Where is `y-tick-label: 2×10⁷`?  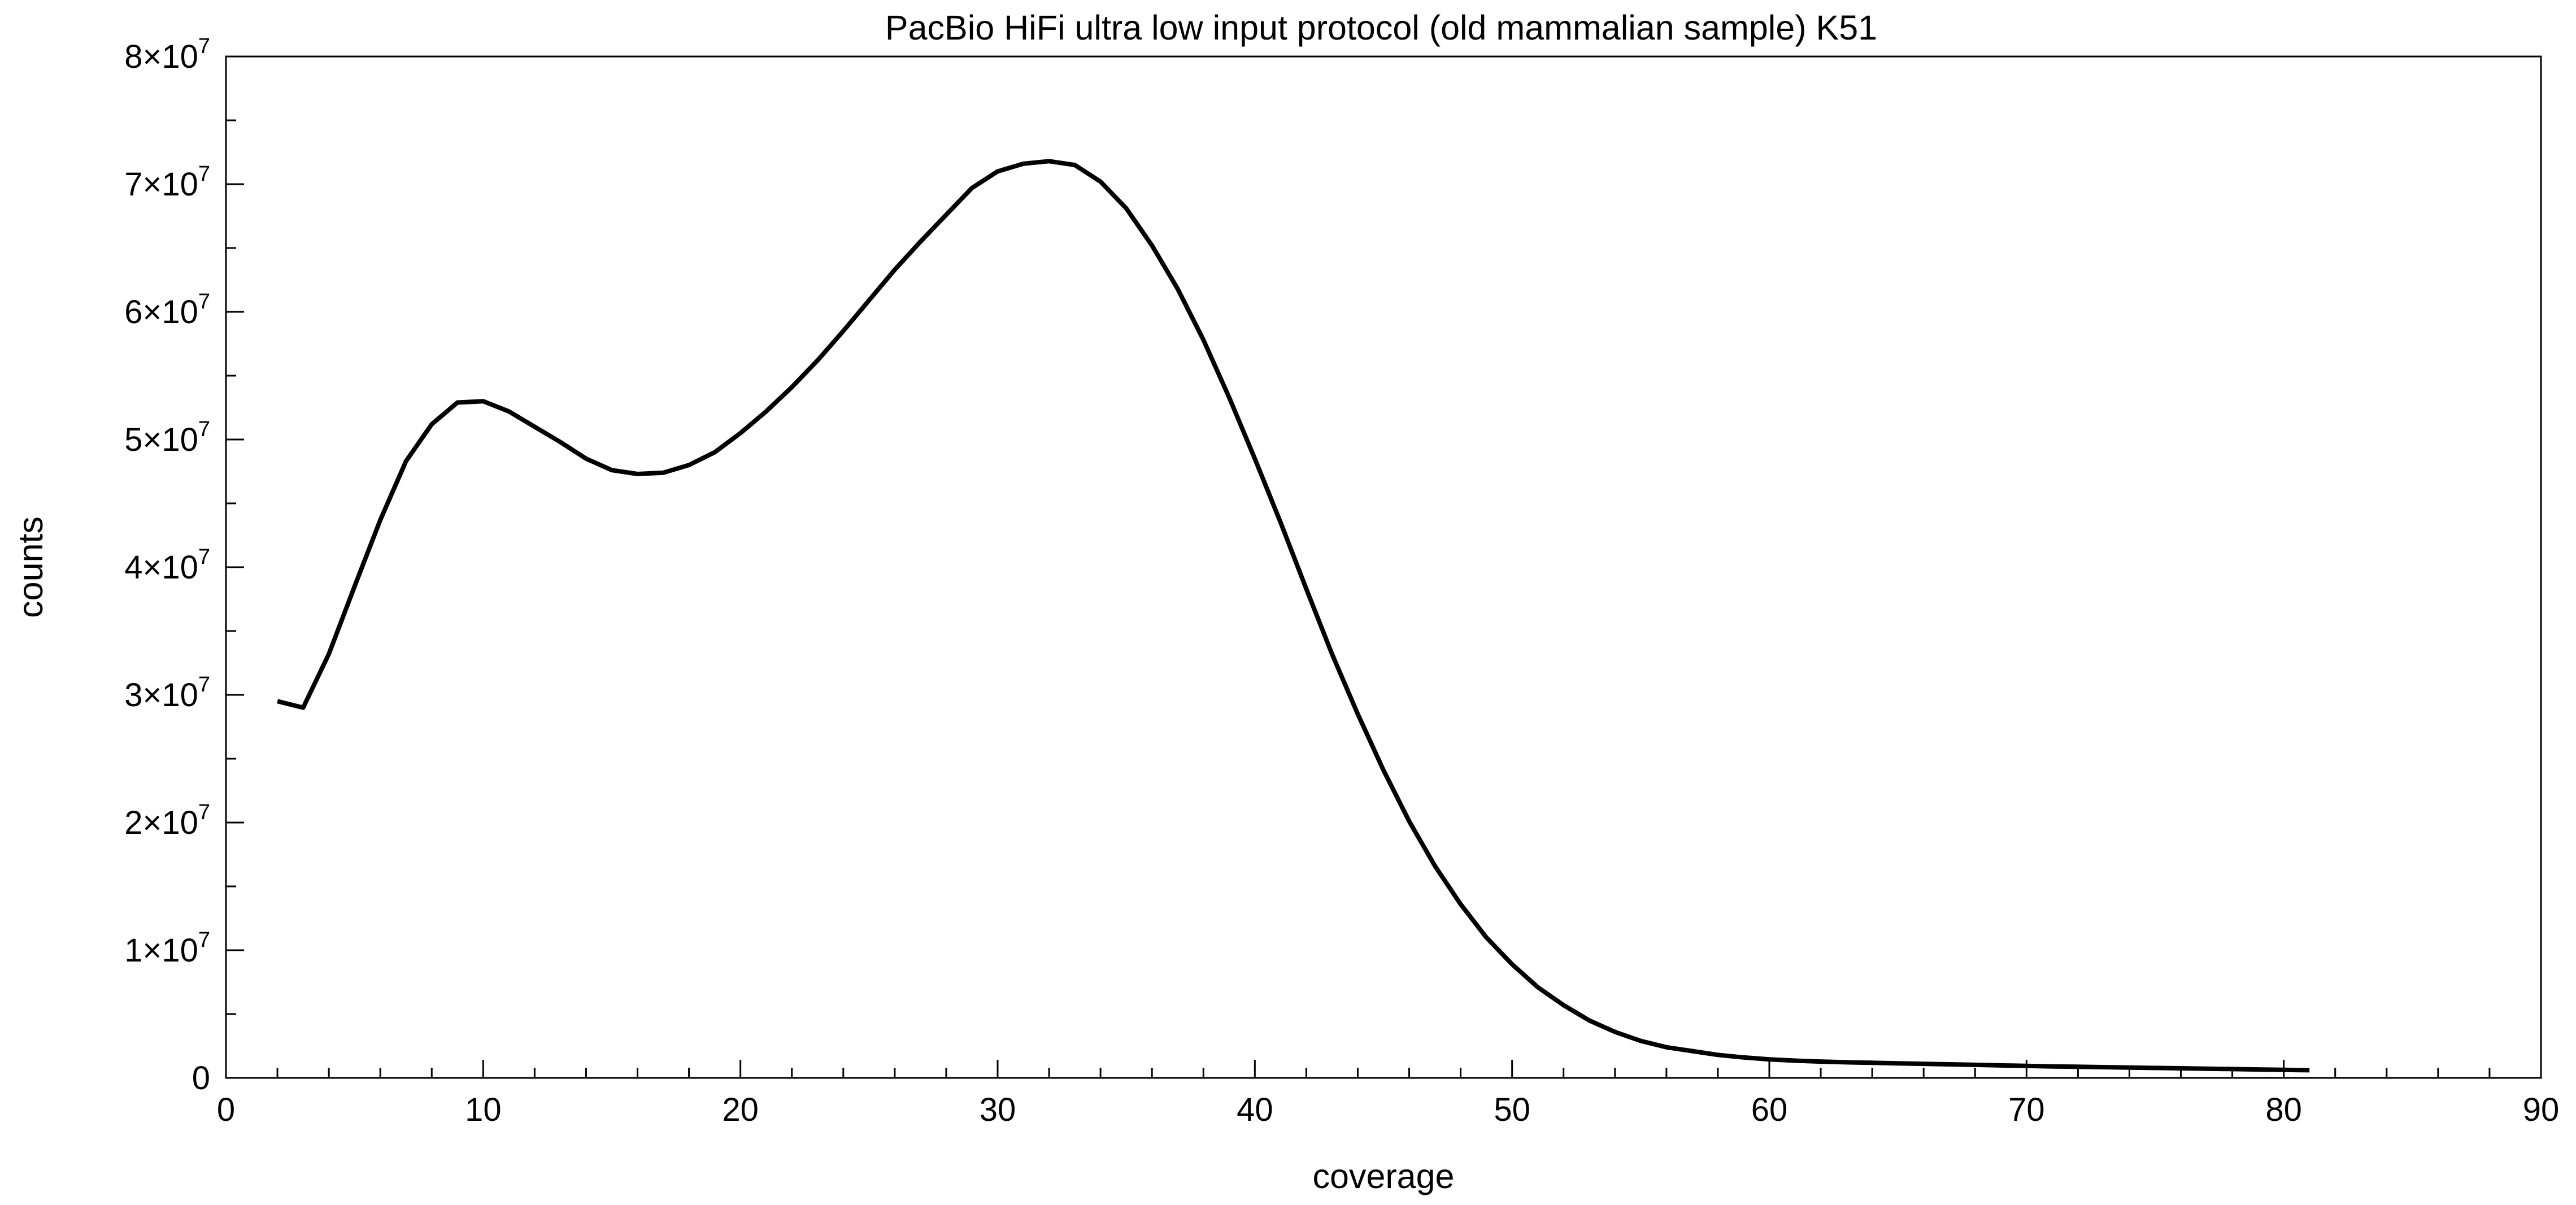
y-tick-label: 2×10⁷ is located at coordinates (167, 821).